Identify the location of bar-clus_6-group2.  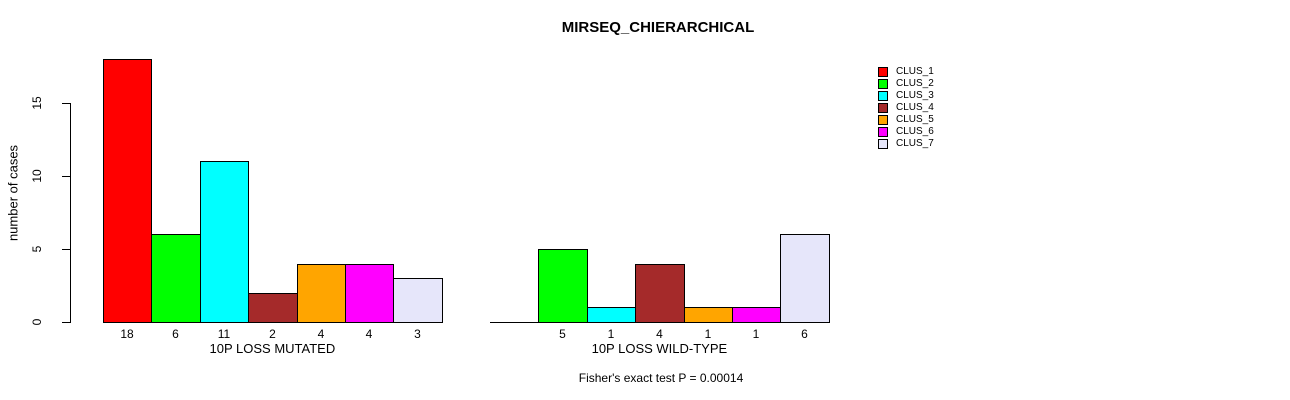
(756, 315).